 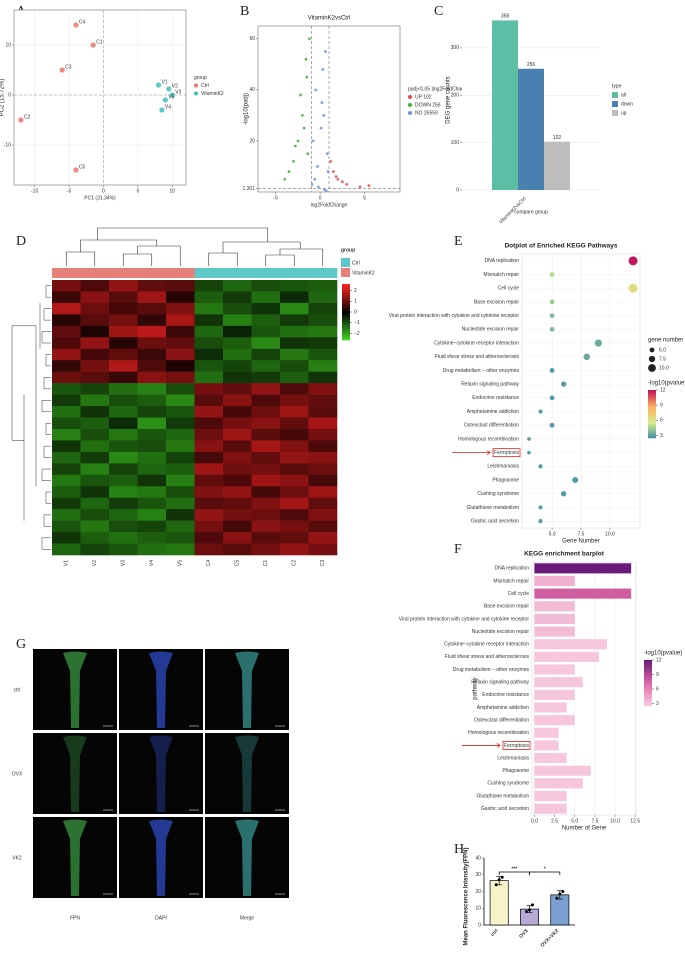 What do you see at coordinates (495, 521) in the screenshot?
I see `y-tick-label: Gastric acid secretion` at bounding box center [495, 521].